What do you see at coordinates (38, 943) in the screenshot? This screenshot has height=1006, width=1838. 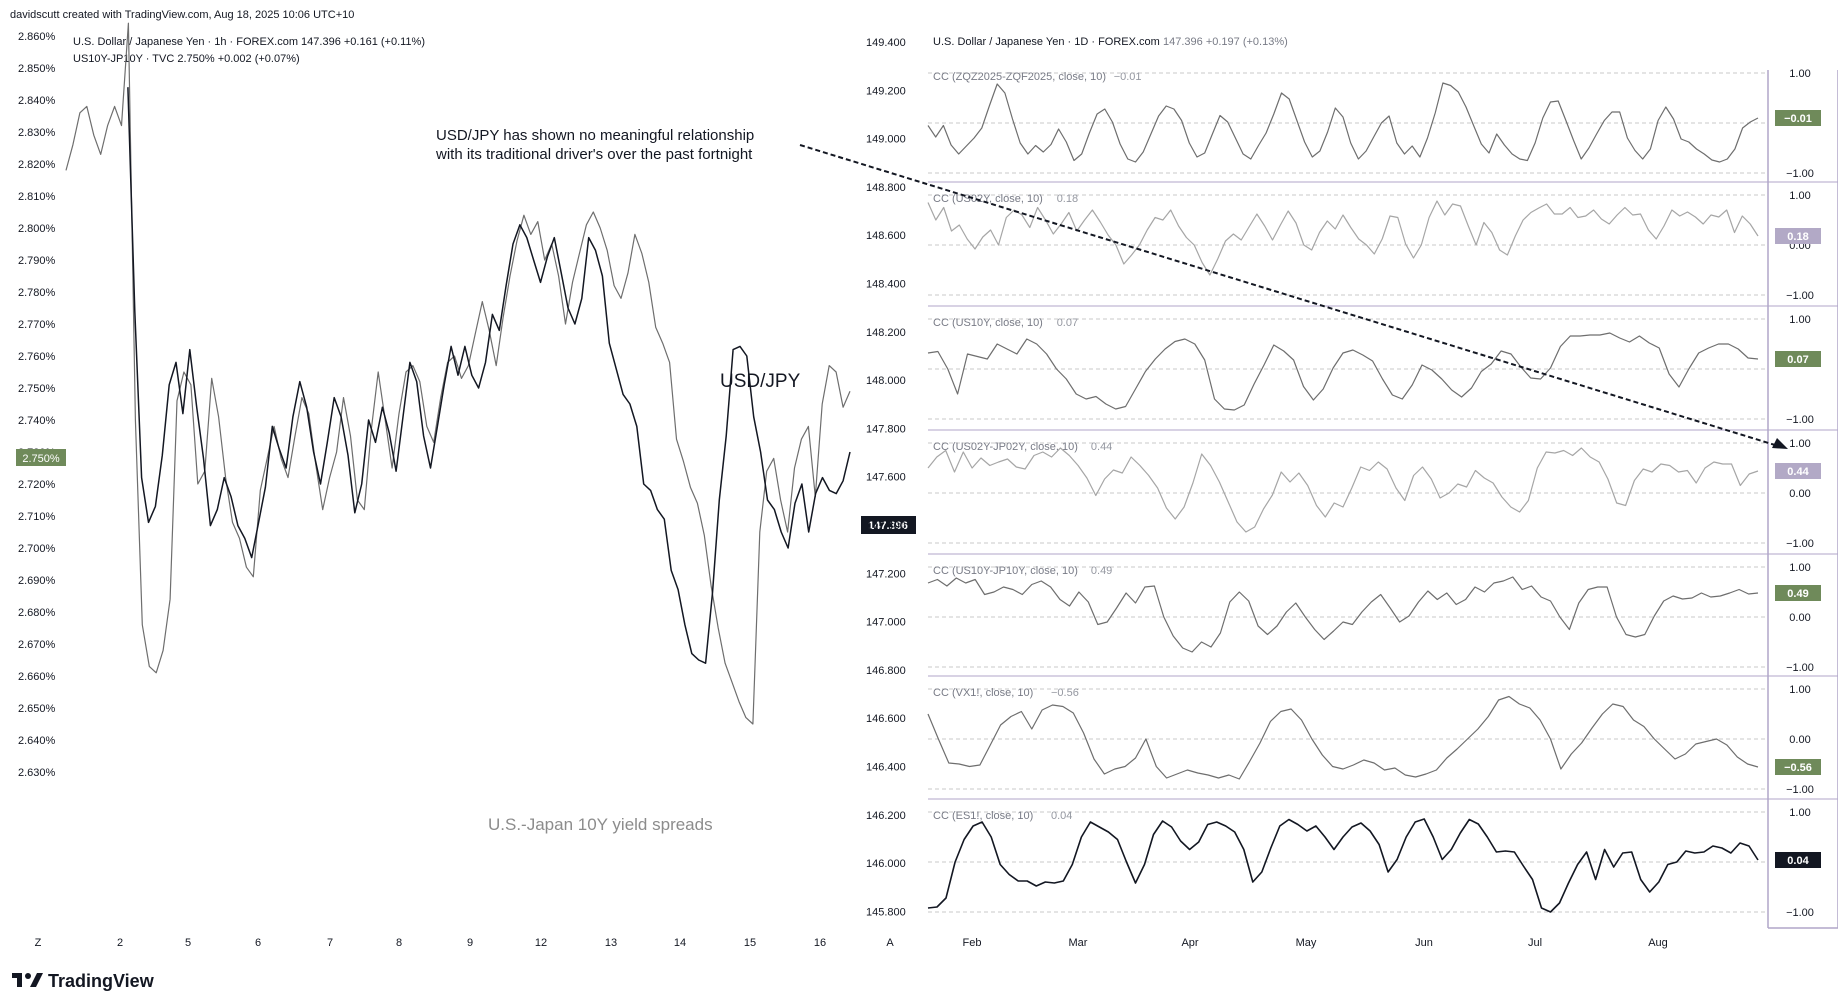 I see `left-x-tick-label: Z` at bounding box center [38, 943].